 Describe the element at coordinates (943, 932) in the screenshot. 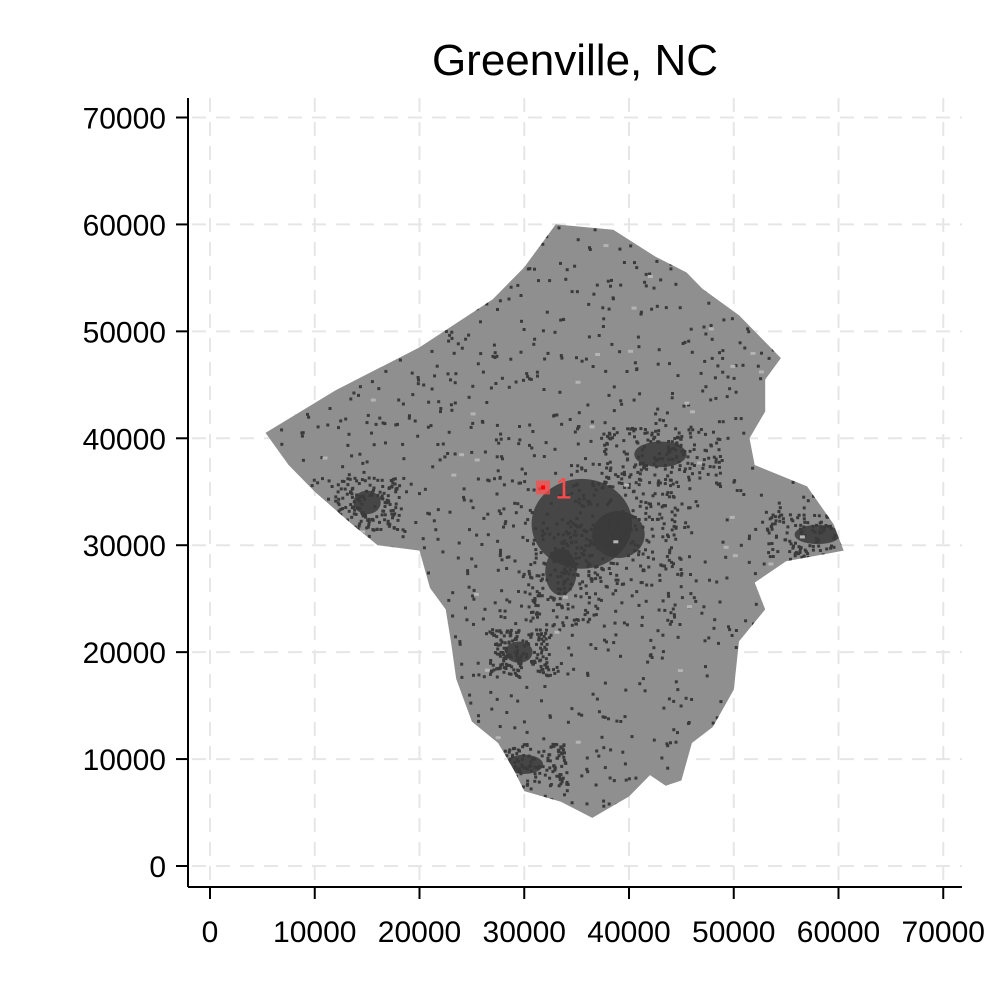

I see `x-tick-label: 70000` at that location.